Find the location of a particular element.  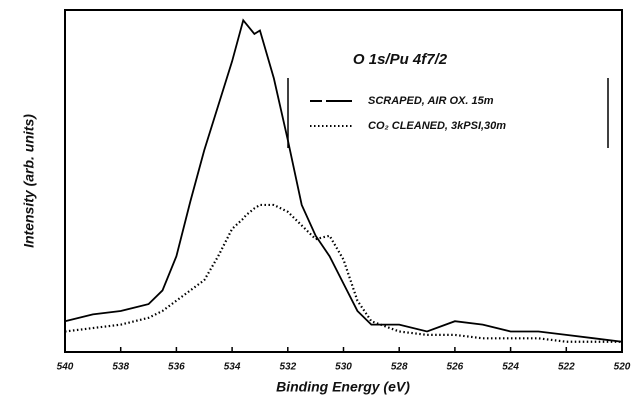

x-tick-label: 524 is located at coordinates (510, 367).